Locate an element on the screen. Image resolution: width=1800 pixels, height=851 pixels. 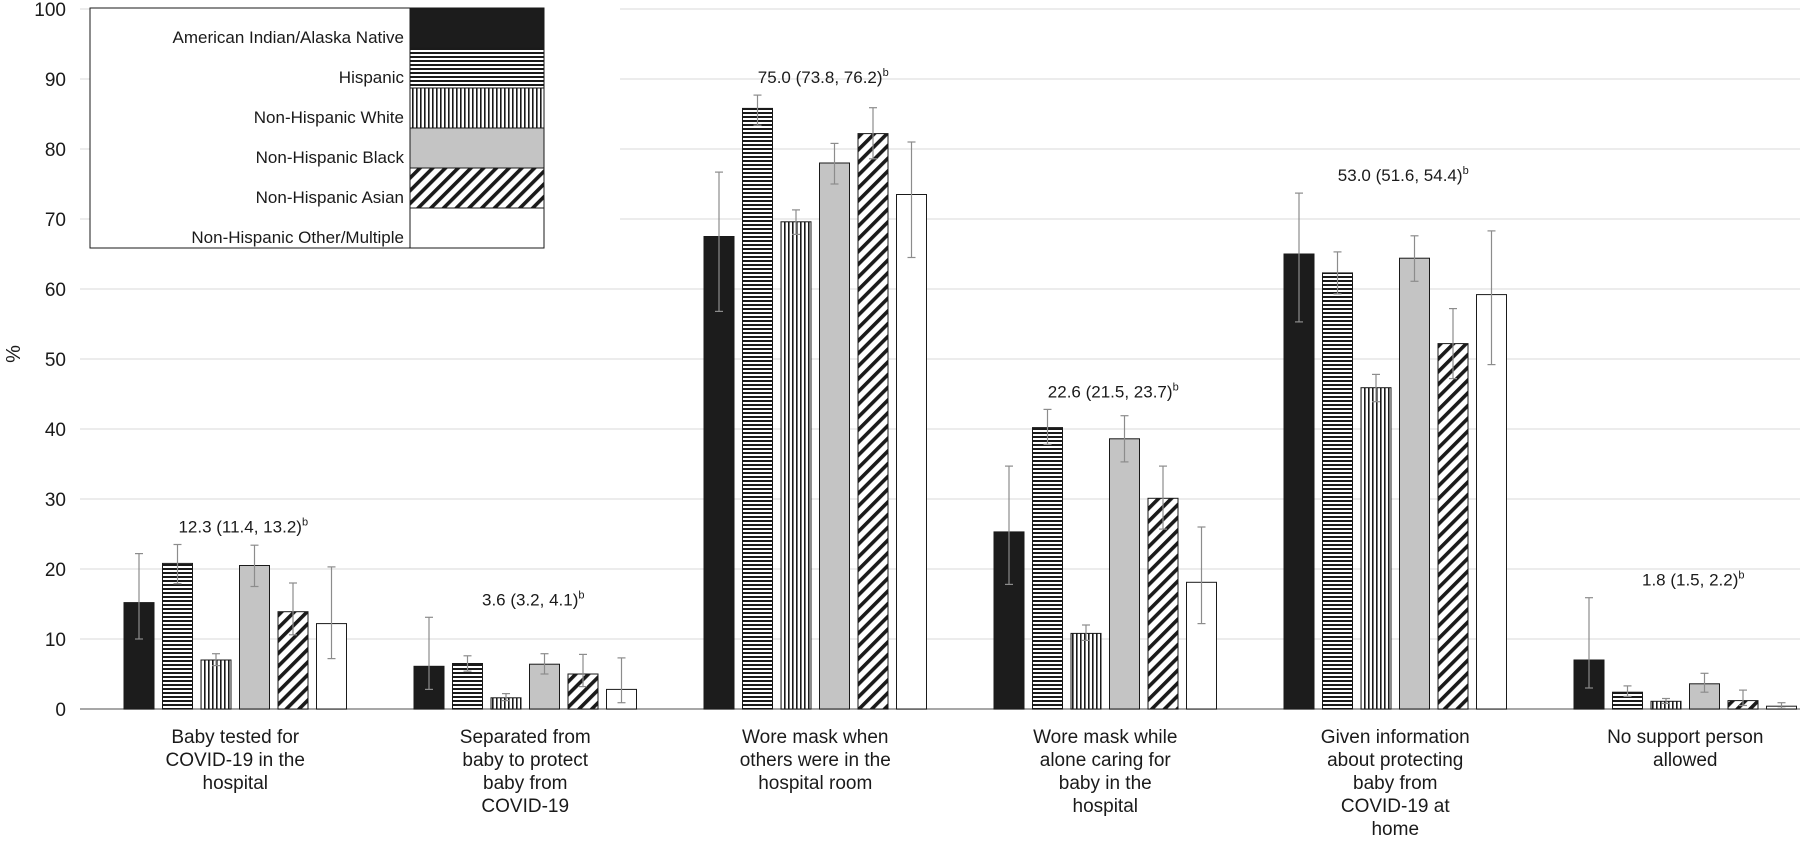
y-tick-label: 90 is located at coordinates (55, 80).